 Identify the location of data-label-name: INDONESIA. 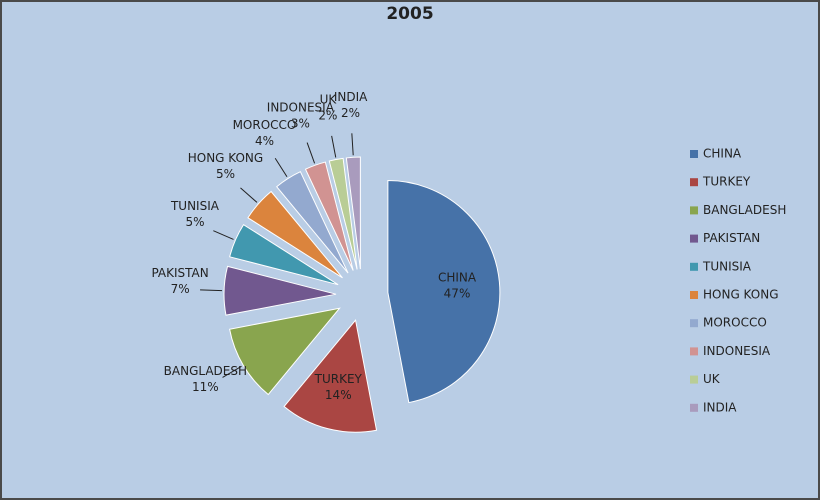
(301, 107).